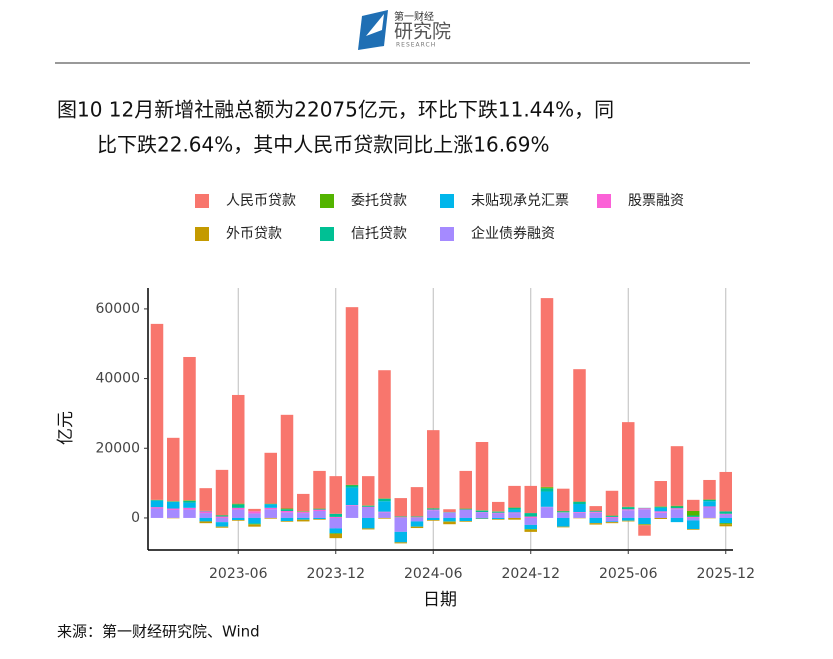 Image resolution: width=833 pixels, height=659 pixels. What do you see at coordinates (323, 145) in the screenshot?
I see `title-line: 比下跌22.64%，其中人民币贷款同比上涨16.69%` at bounding box center [323, 145].